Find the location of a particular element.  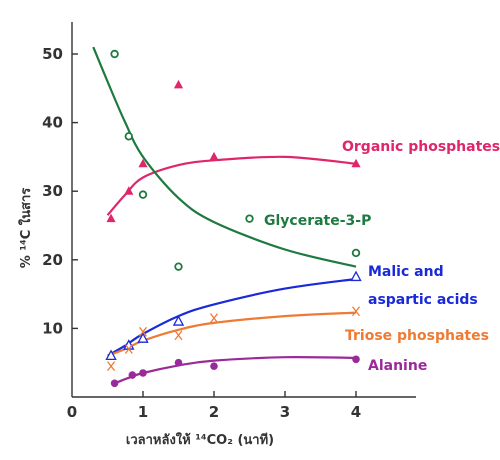

malic-and-aspartic-acids-label-line-1: aspartic acids is located at coordinates (423, 300).